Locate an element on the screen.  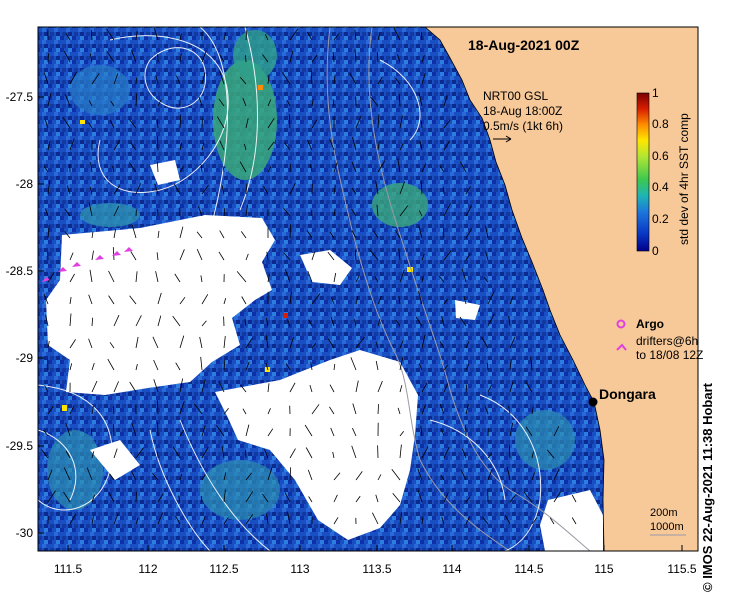
colorbar-tick: 0.6 is located at coordinates (660, 156).